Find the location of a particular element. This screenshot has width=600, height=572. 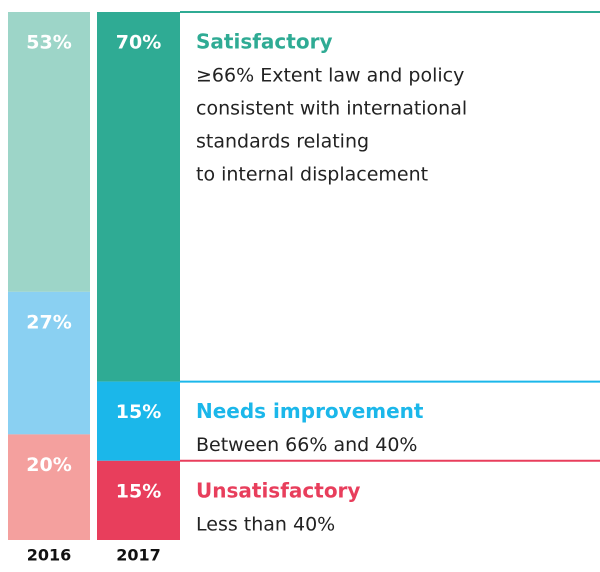

legend-description: consistent with international is located at coordinates (331, 109).